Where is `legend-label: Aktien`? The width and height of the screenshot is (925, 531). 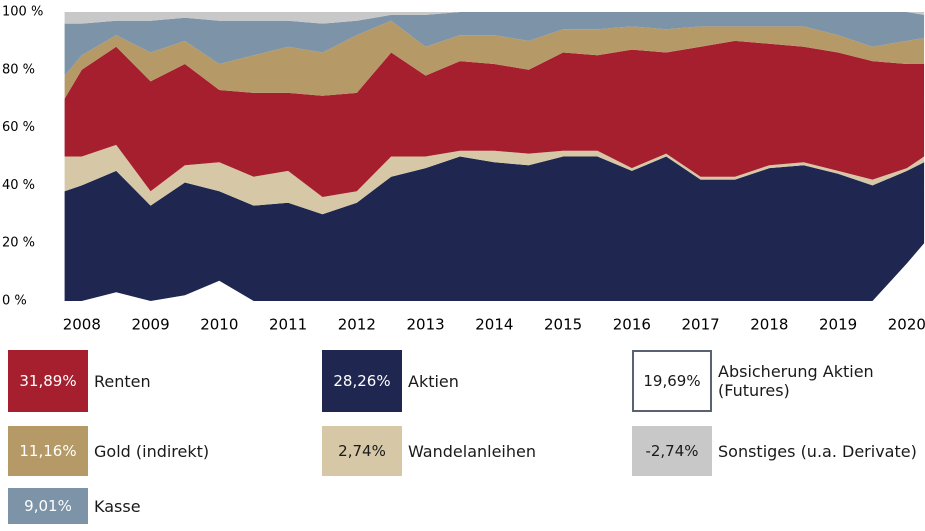 legend-label: Aktien is located at coordinates (433, 381).